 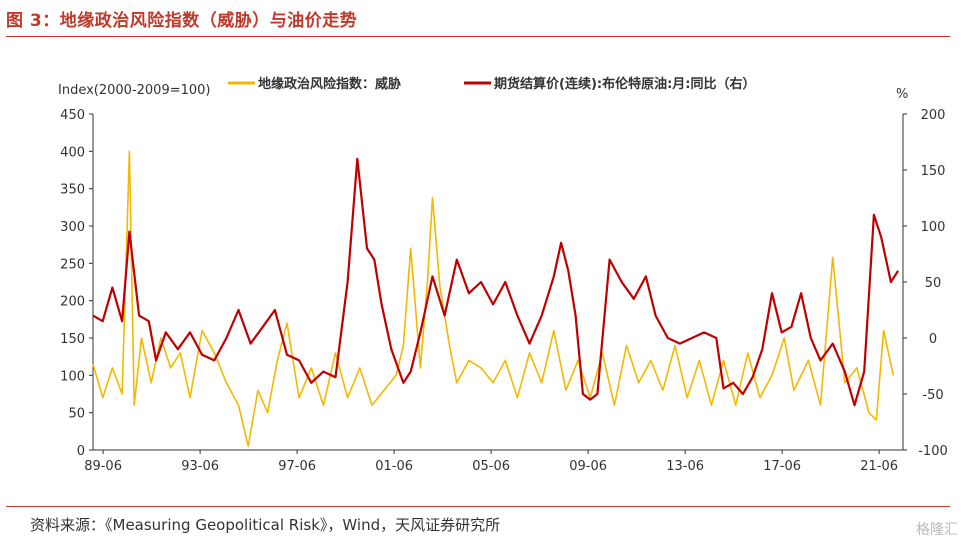 I want to click on legend: 地缘政治风险指数：威胁 期货结算价(连续):布伦特原油:月:同比（右）, so click(x=491, y=84).